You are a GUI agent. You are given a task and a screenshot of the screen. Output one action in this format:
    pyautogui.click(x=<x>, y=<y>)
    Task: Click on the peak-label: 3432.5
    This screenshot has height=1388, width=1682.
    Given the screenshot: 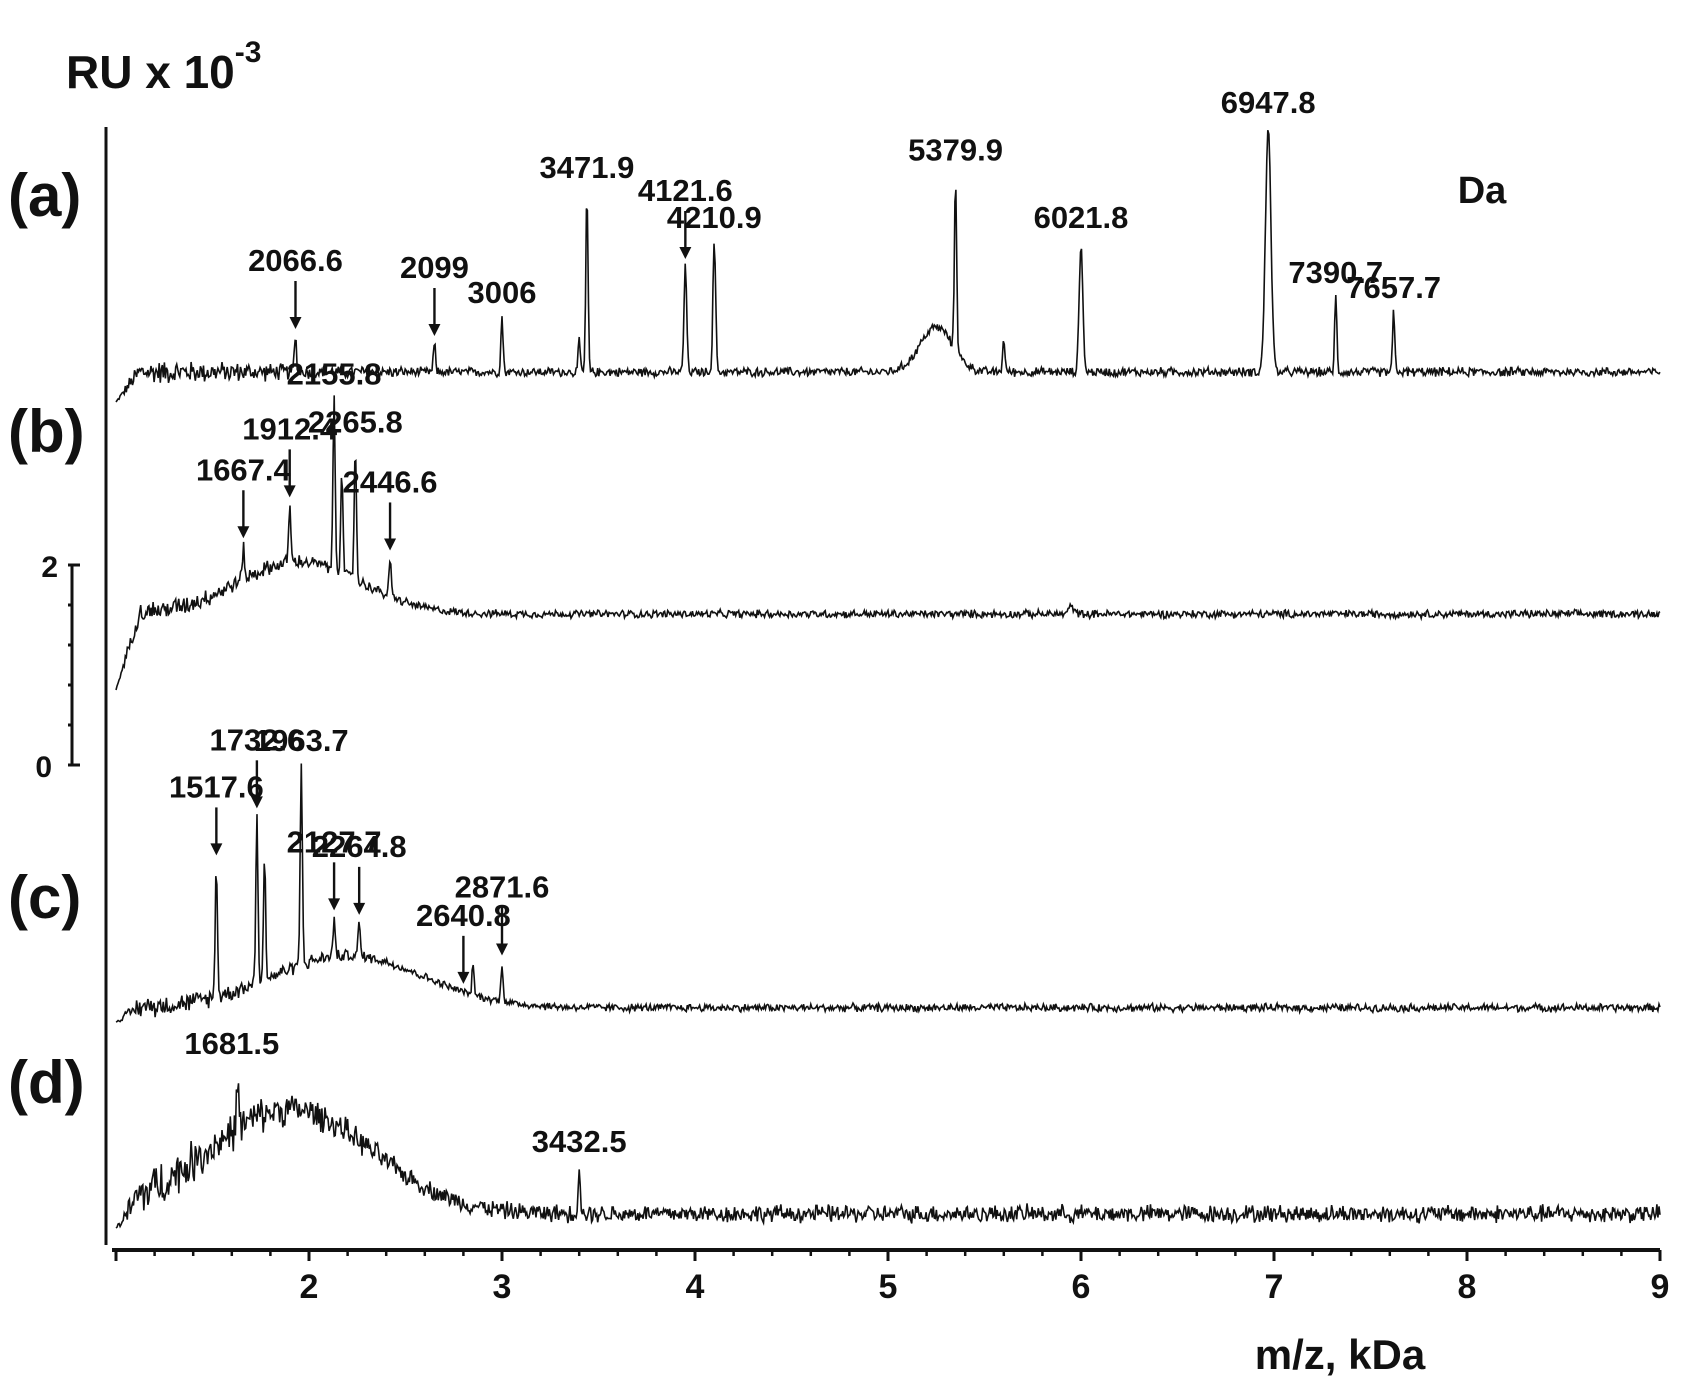 What is the action you would take?
    pyautogui.click(x=579, y=1141)
    